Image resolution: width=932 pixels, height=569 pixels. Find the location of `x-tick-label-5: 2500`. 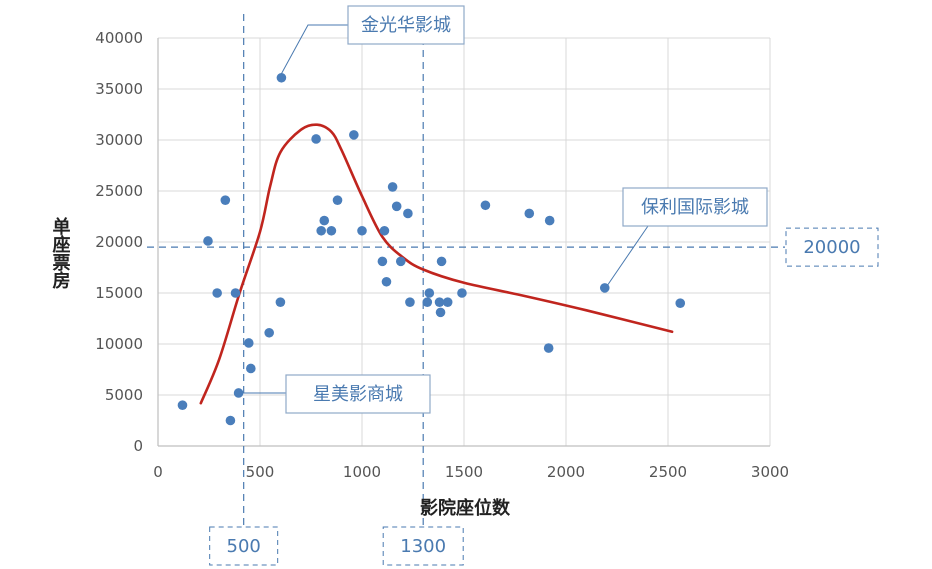

x-tick-label-5: 2500 is located at coordinates (668, 472).